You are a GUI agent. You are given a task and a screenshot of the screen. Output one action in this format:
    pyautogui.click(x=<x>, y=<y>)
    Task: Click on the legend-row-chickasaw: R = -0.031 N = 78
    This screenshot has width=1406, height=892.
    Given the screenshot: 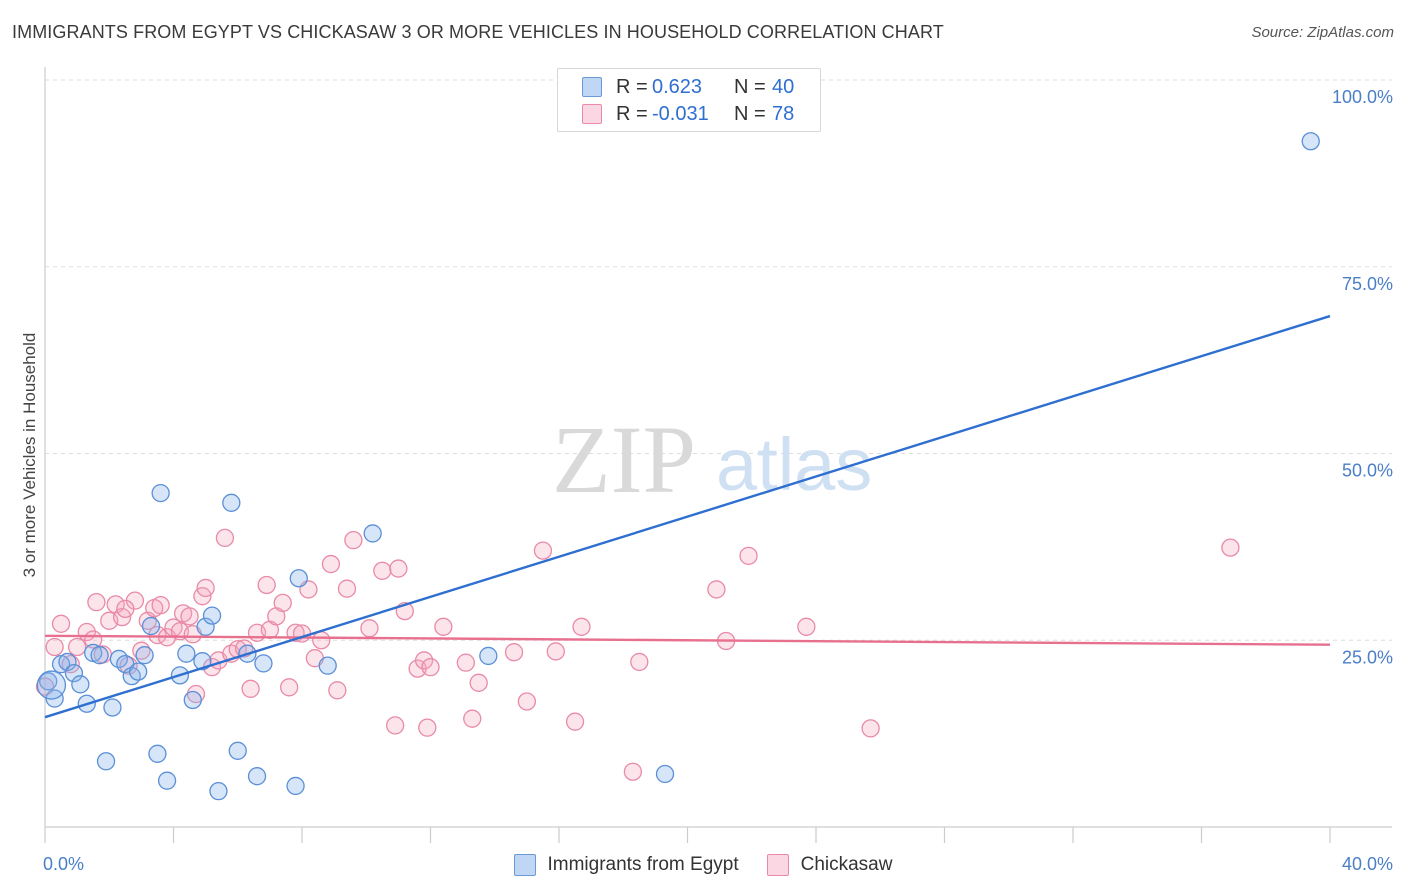 What is the action you would take?
    pyautogui.click(x=676, y=114)
    